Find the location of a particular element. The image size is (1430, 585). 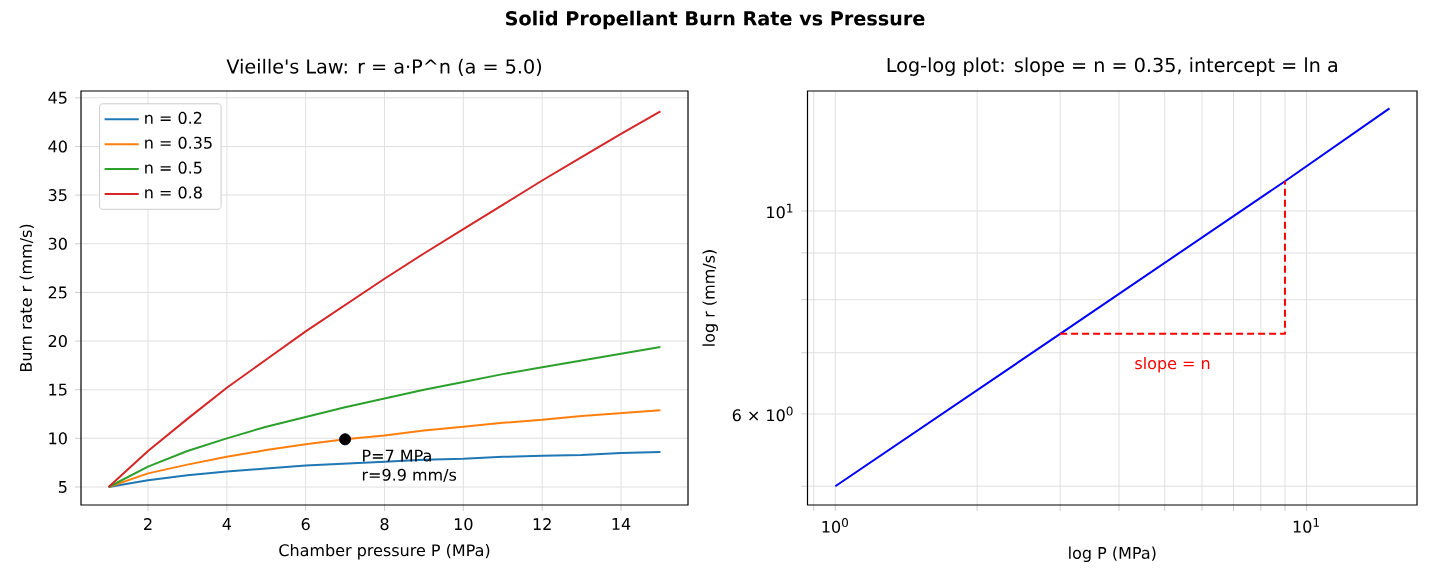

x-tick-label: 10$^{1}$ is located at coordinates (1306, 525).